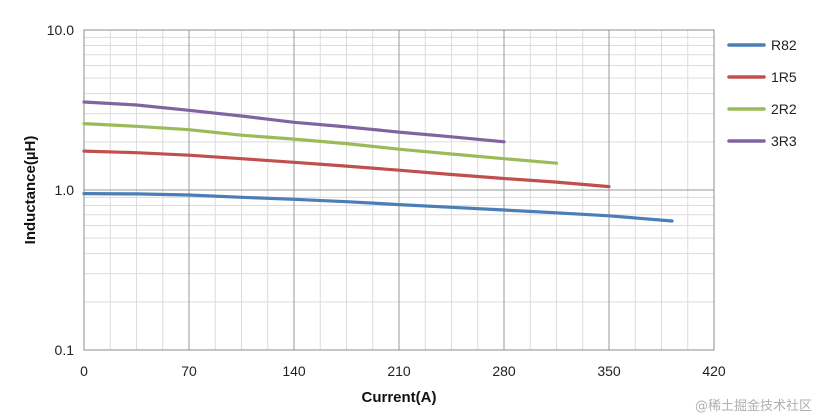 The width and height of the screenshot is (820, 420). I want to click on y-tick-label: 1.0, so click(65, 190).